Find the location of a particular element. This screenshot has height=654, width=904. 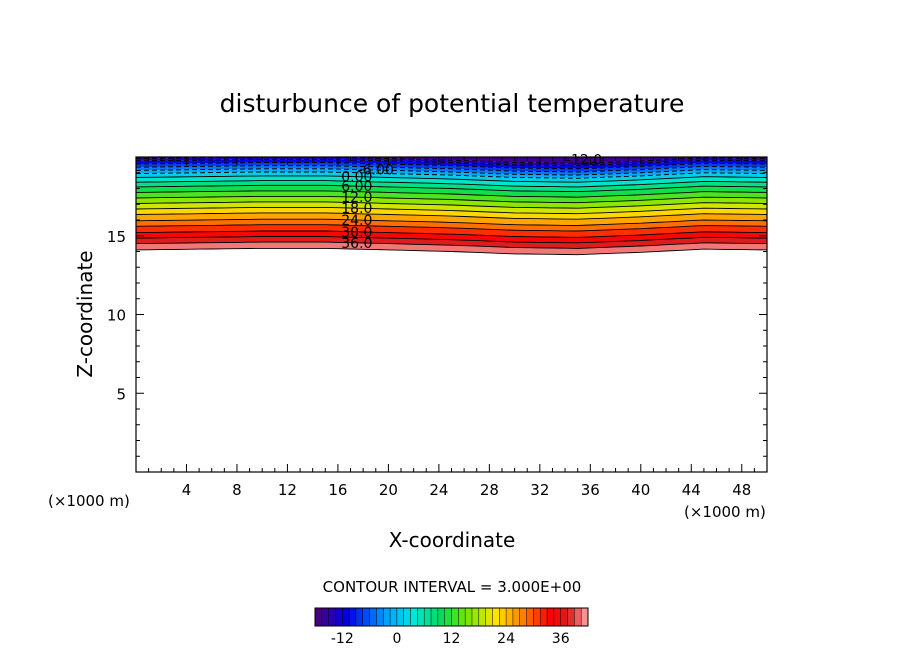

x-axis-label: X-coordinate is located at coordinates (452, 540).